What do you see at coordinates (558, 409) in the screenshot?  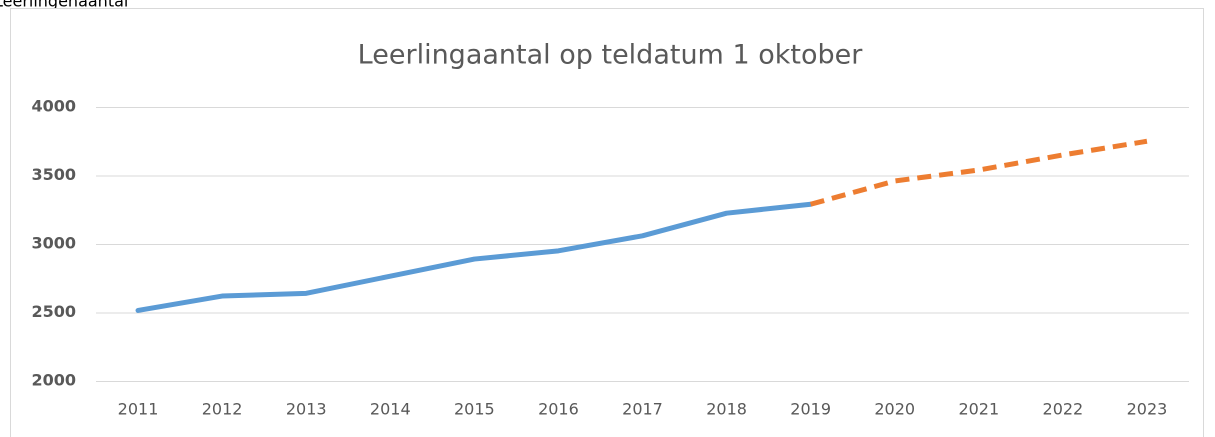 I see `x-tick-label: 2016` at bounding box center [558, 409].